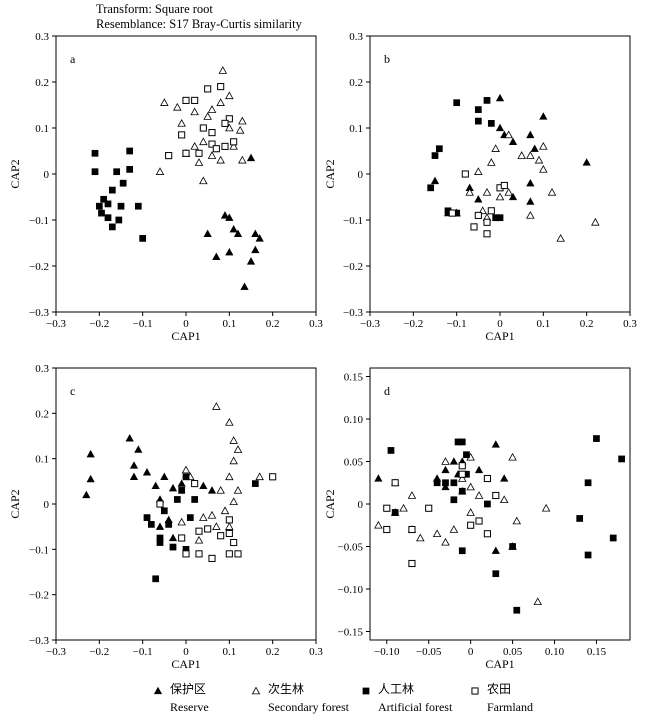  What do you see at coordinates (354, 420) in the screenshot?
I see `y-tick-label: 0.10` at bounding box center [354, 420].